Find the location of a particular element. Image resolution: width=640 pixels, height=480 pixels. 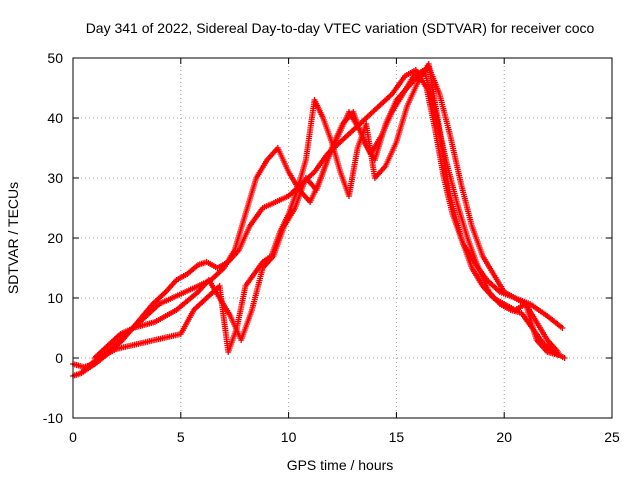

x-tick-label: 20 is located at coordinates (504, 437).